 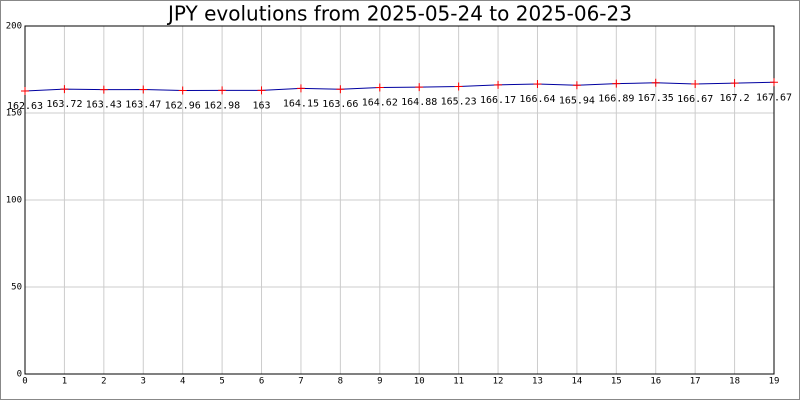 What do you see at coordinates (459, 101) in the screenshot?
I see `data-label: 165.23` at bounding box center [459, 101].